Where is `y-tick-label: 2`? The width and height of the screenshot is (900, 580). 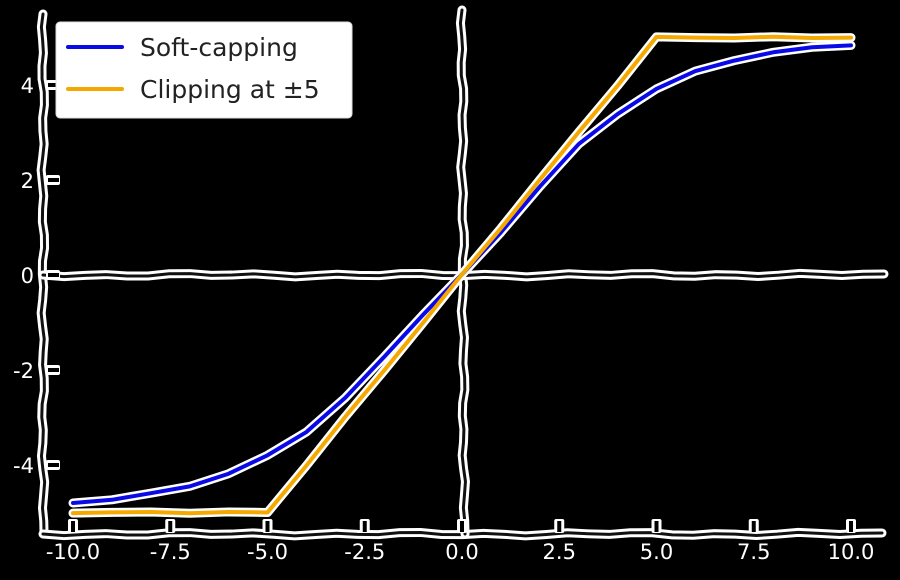 y-tick-label: 2 is located at coordinates (27, 181).